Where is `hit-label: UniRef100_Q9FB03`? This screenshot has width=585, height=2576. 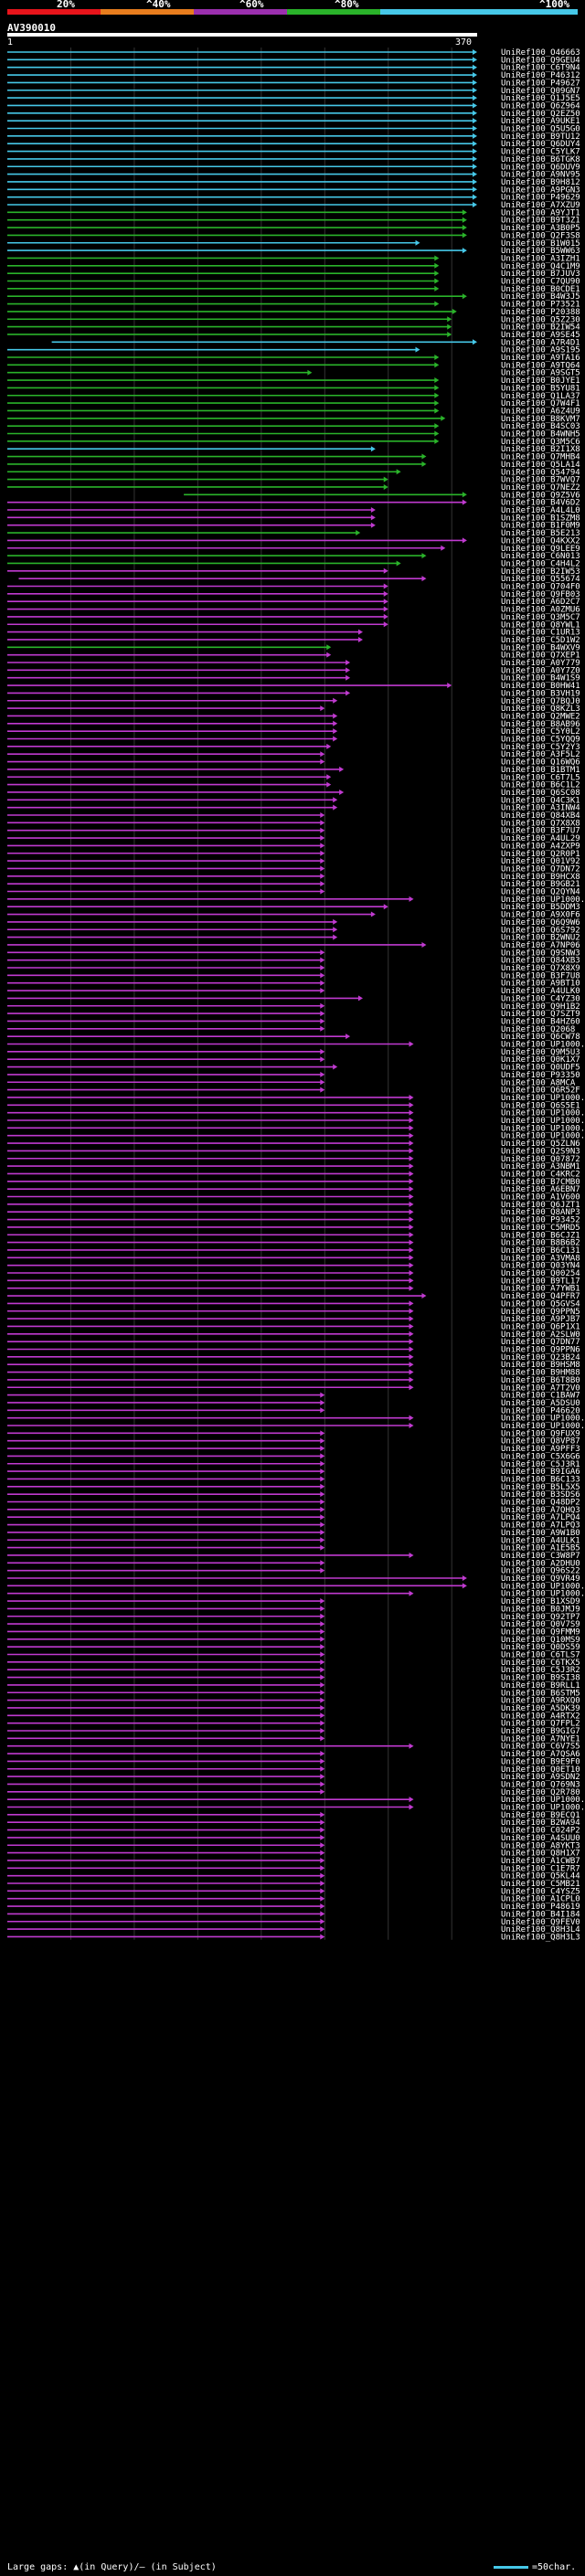 hit-label: UniRef100_Q9FB03 is located at coordinates (540, 594).